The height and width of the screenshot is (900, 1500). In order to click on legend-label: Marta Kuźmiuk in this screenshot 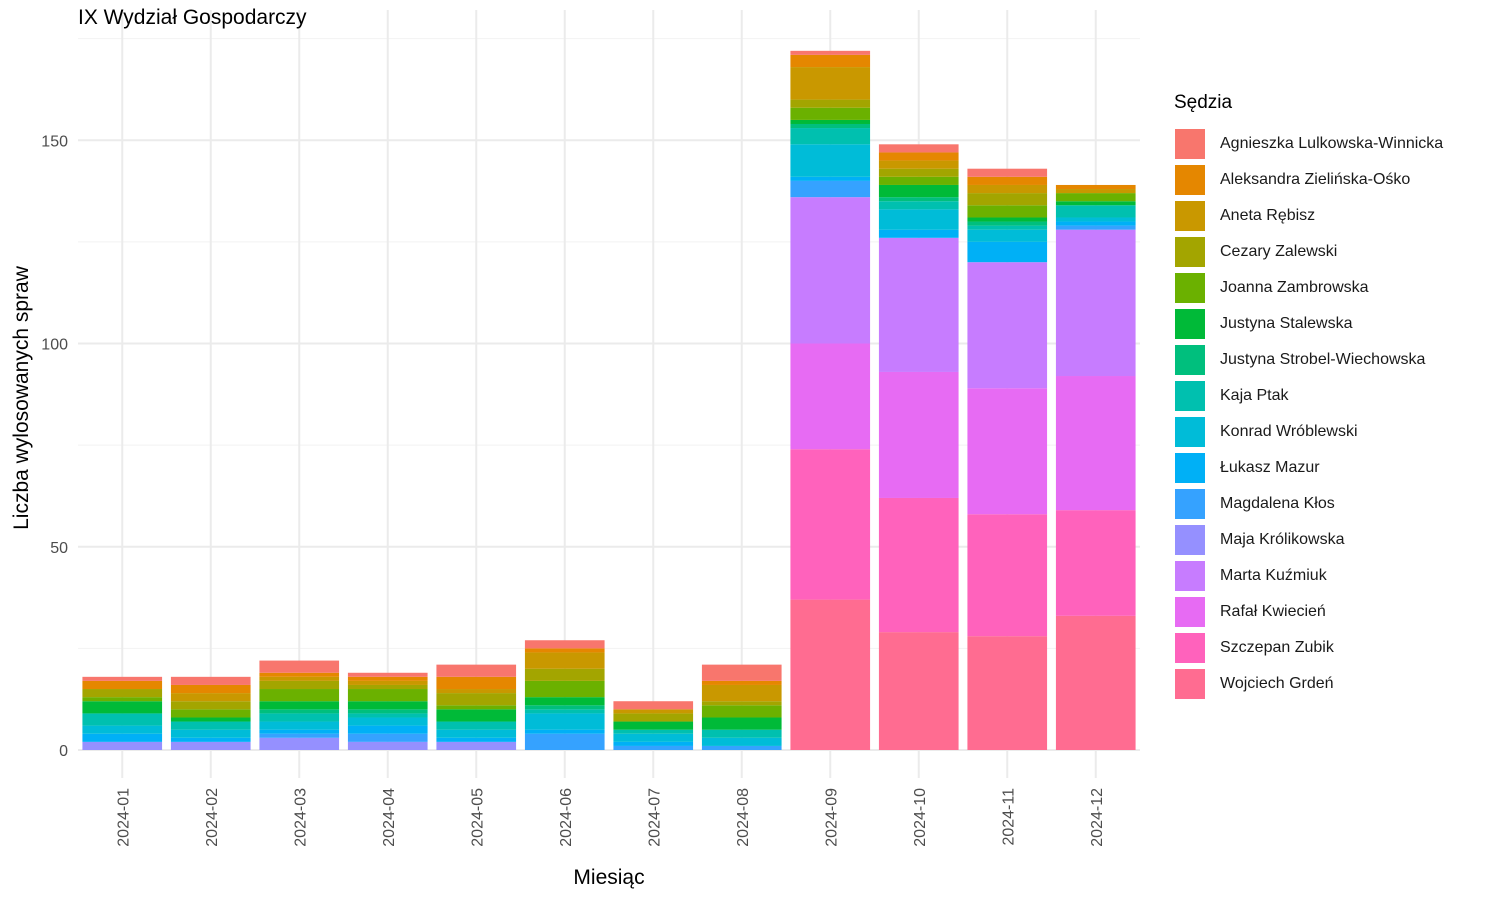, I will do `click(1273, 575)`.